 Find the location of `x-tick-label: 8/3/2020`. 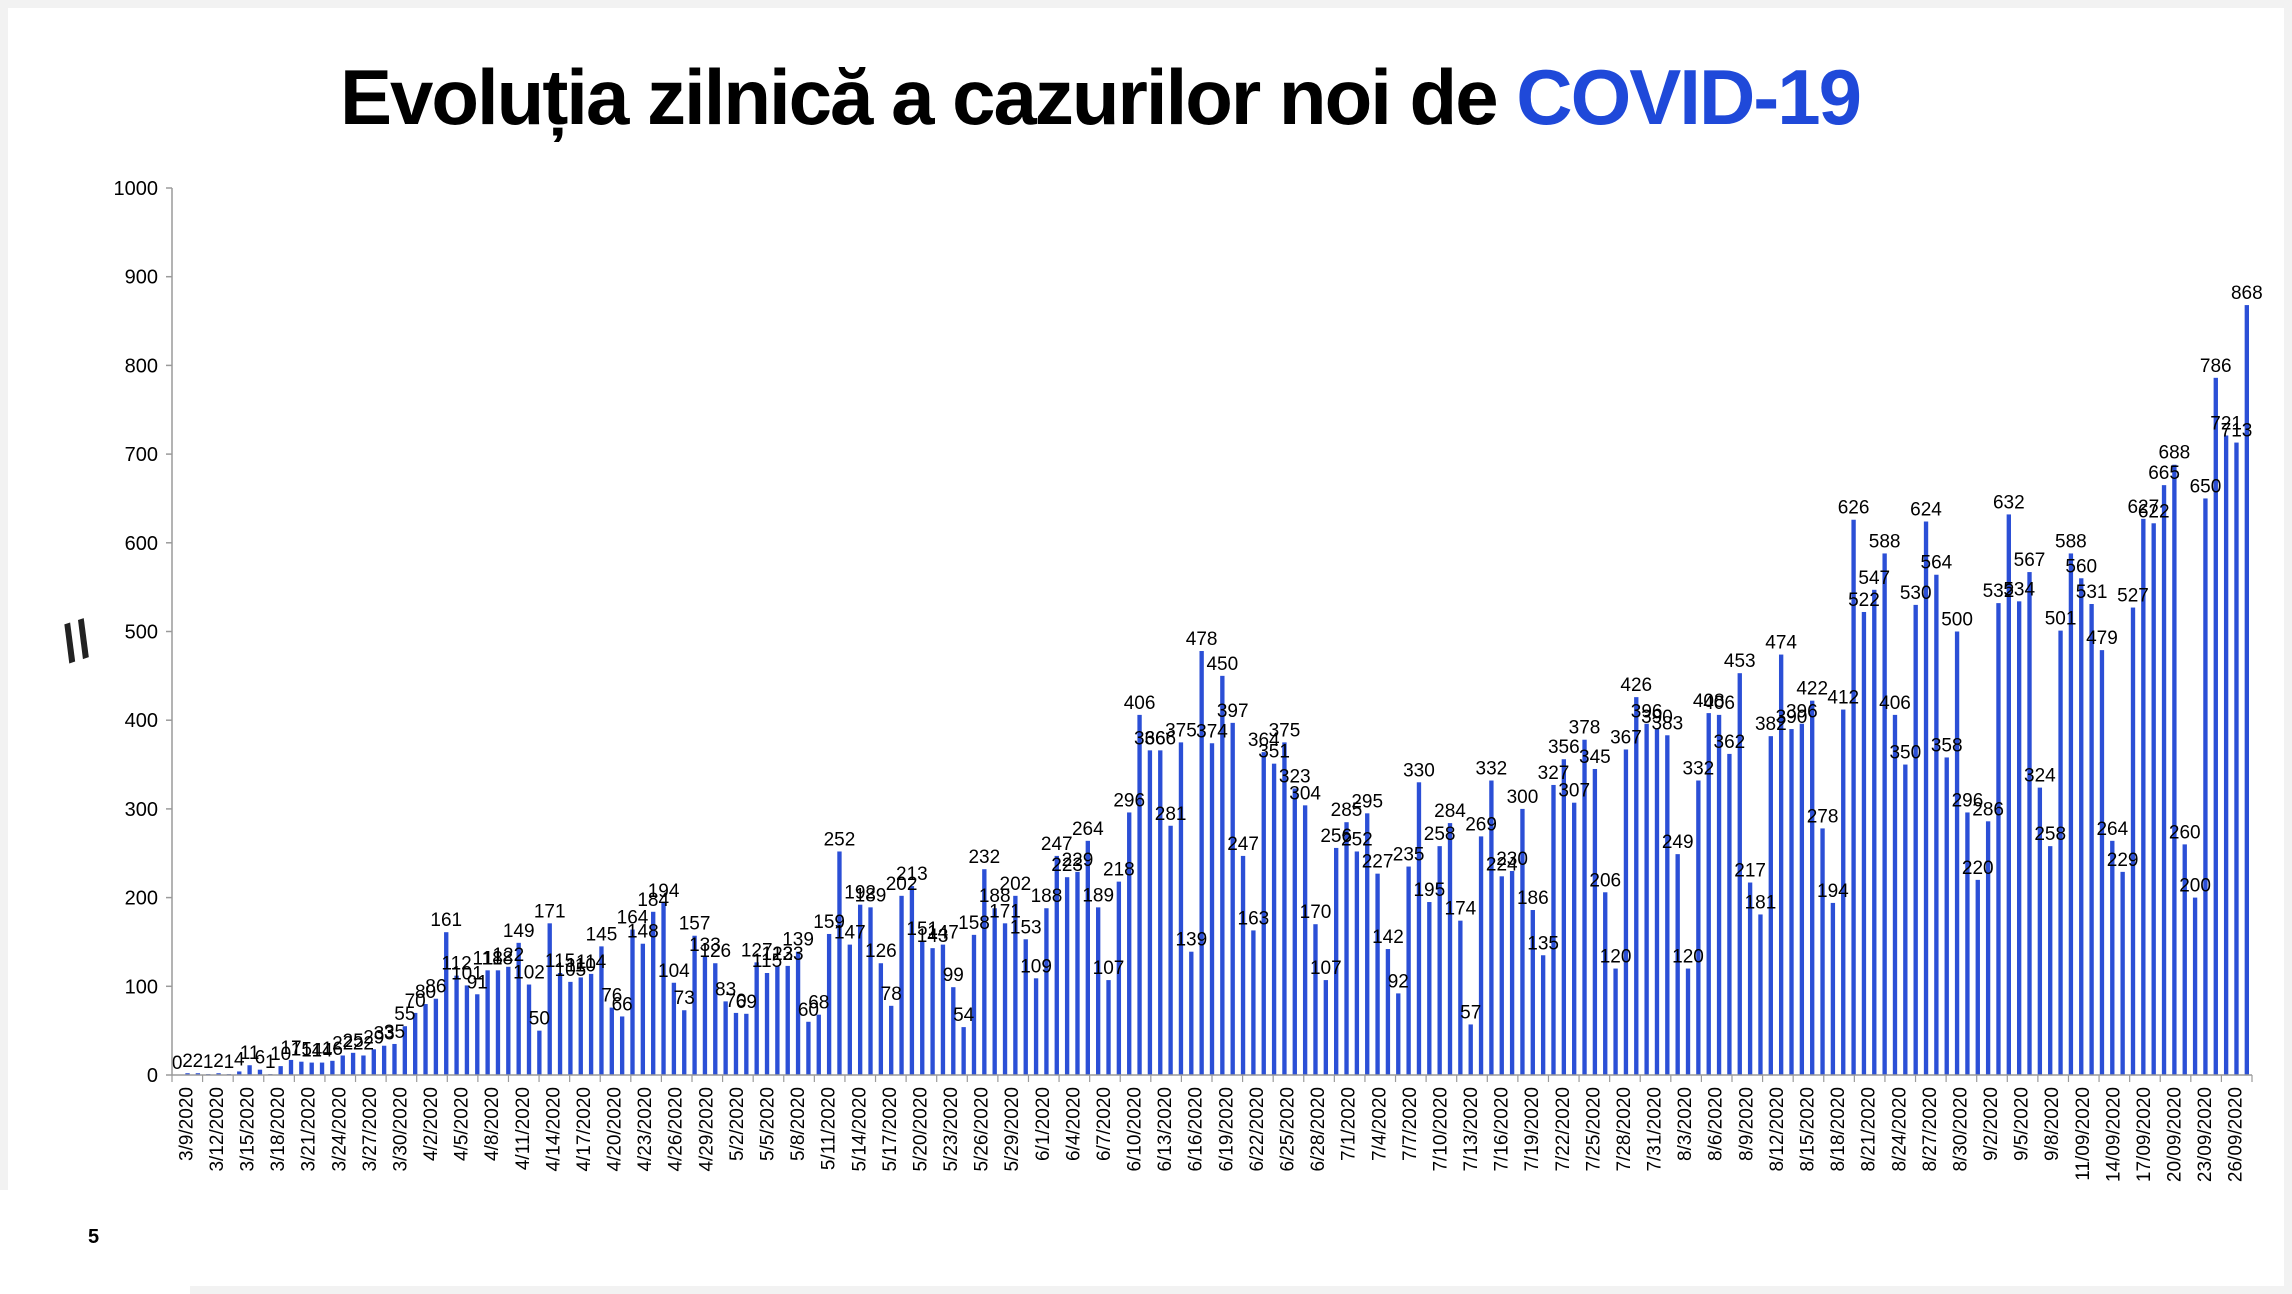

x-tick-label: 8/3/2020 is located at coordinates (1685, 1124).